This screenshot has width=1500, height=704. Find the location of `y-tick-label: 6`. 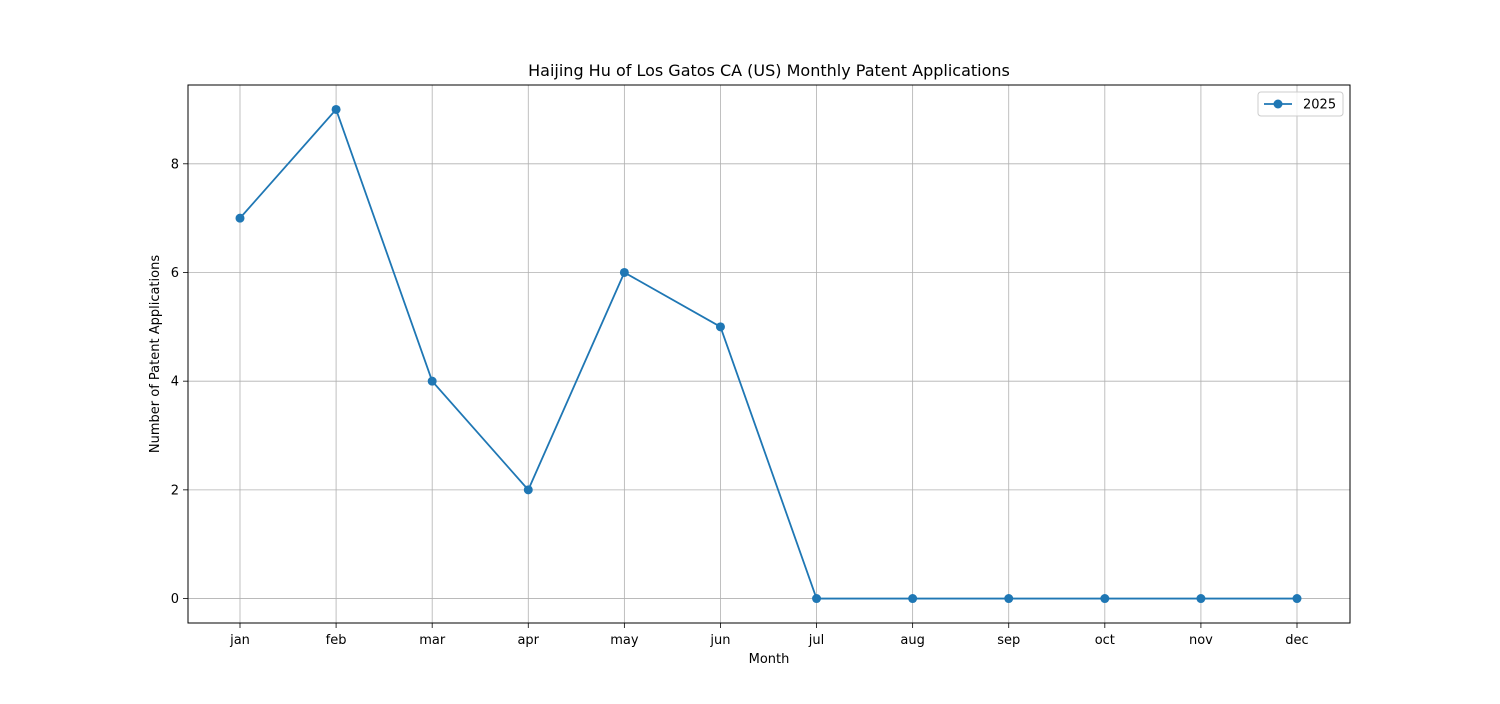

y-tick-label: 6 is located at coordinates (175, 273).